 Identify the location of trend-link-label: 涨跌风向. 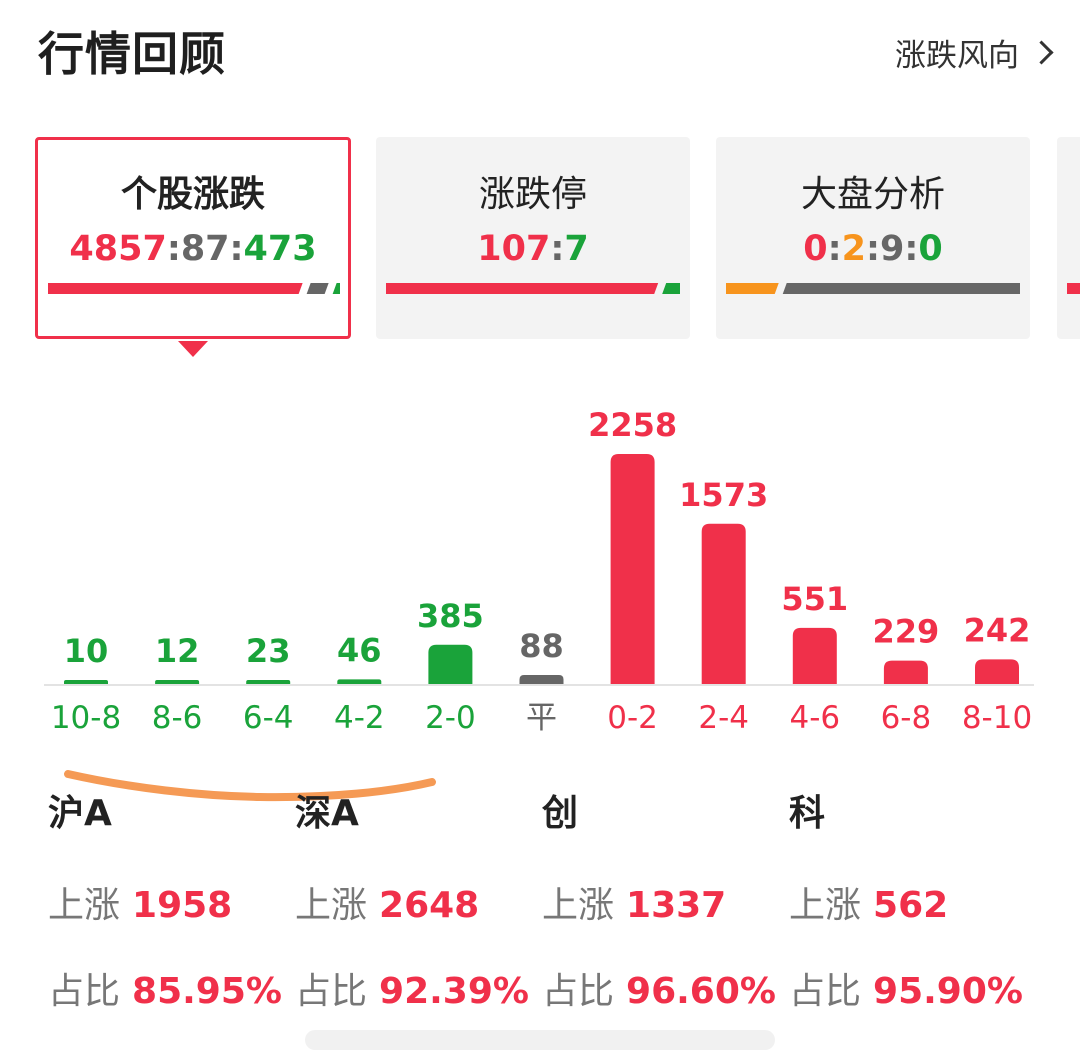
(957, 56).